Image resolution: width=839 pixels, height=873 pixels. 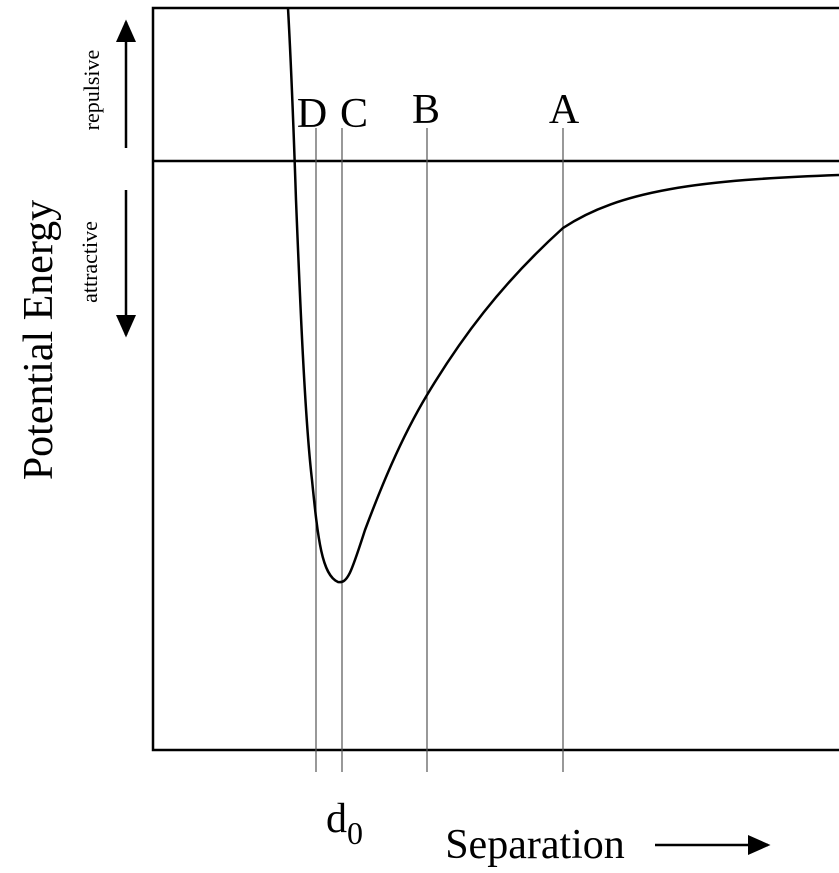 I want to click on marker-label: D, so click(x=312, y=114).